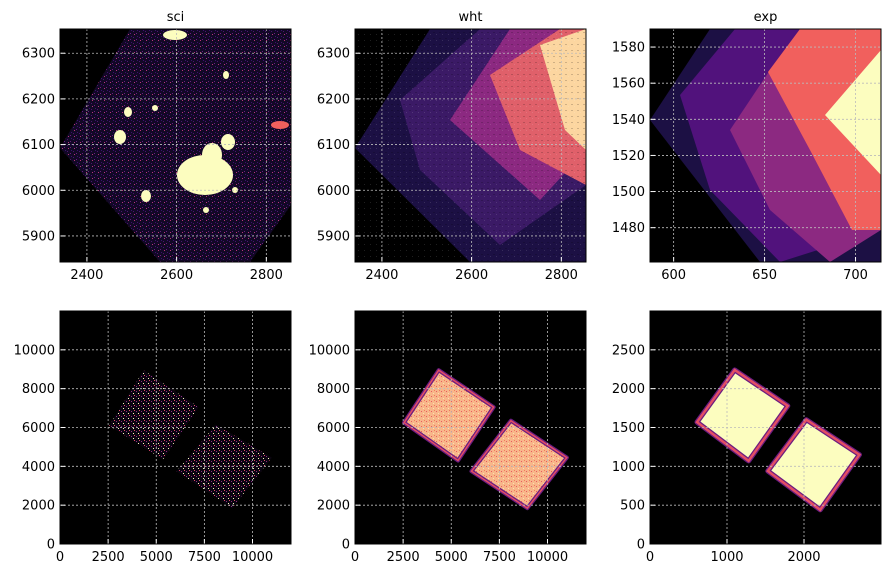  What do you see at coordinates (628, 120) in the screenshot?
I see `y-tick-label: 1540` at bounding box center [628, 120].